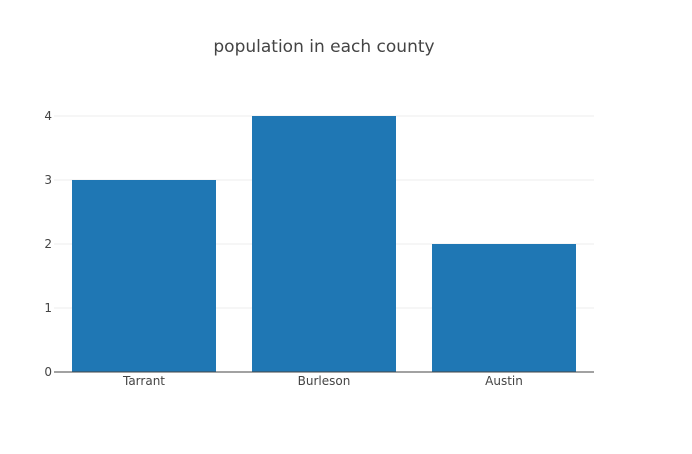 This screenshot has width=692, height=454. What do you see at coordinates (504, 381) in the screenshot?
I see `x-tick-label: Austin` at bounding box center [504, 381].